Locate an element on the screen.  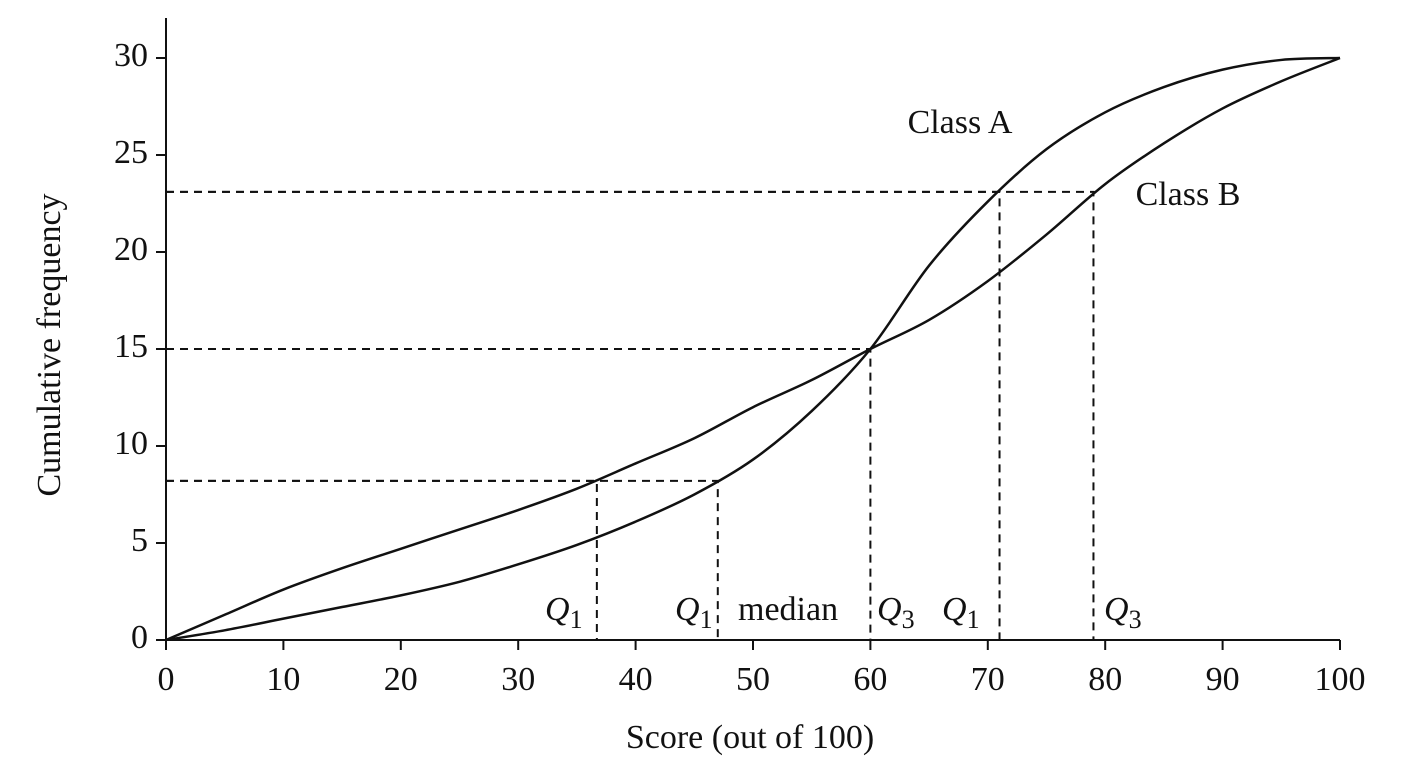
y-axis-title: Cumulative frequency is located at coordinates (49, 344).